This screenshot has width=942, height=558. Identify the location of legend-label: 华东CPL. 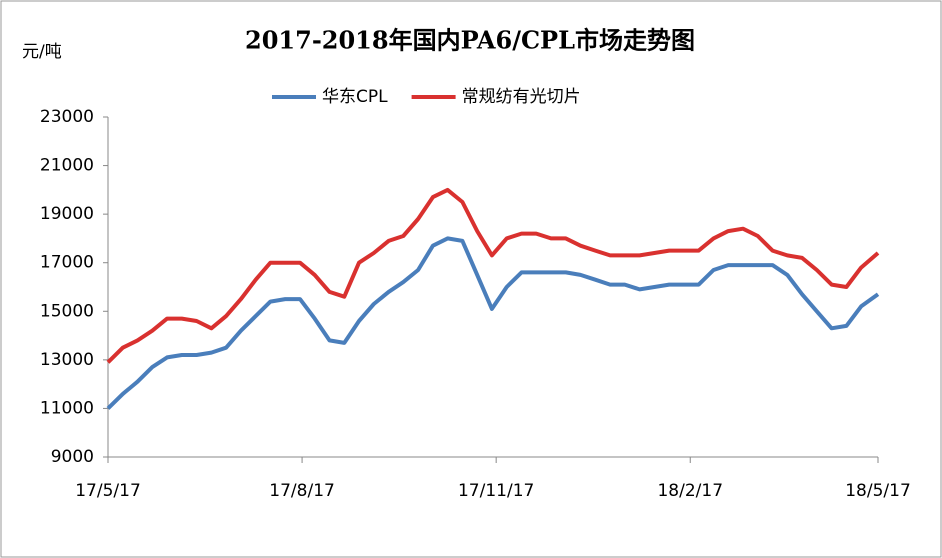
(355, 97).